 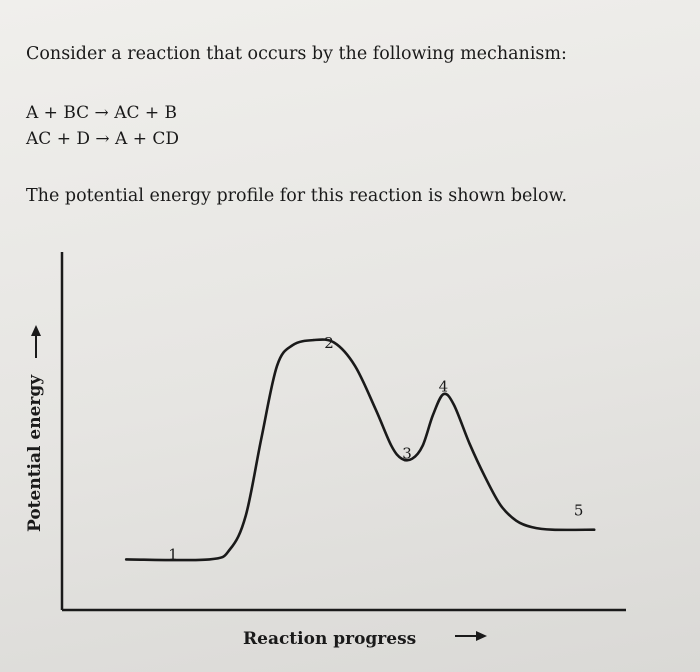 What do you see at coordinates (481, 636) in the screenshot?
I see `x-axis-arrowhead-icon` at bounding box center [481, 636].